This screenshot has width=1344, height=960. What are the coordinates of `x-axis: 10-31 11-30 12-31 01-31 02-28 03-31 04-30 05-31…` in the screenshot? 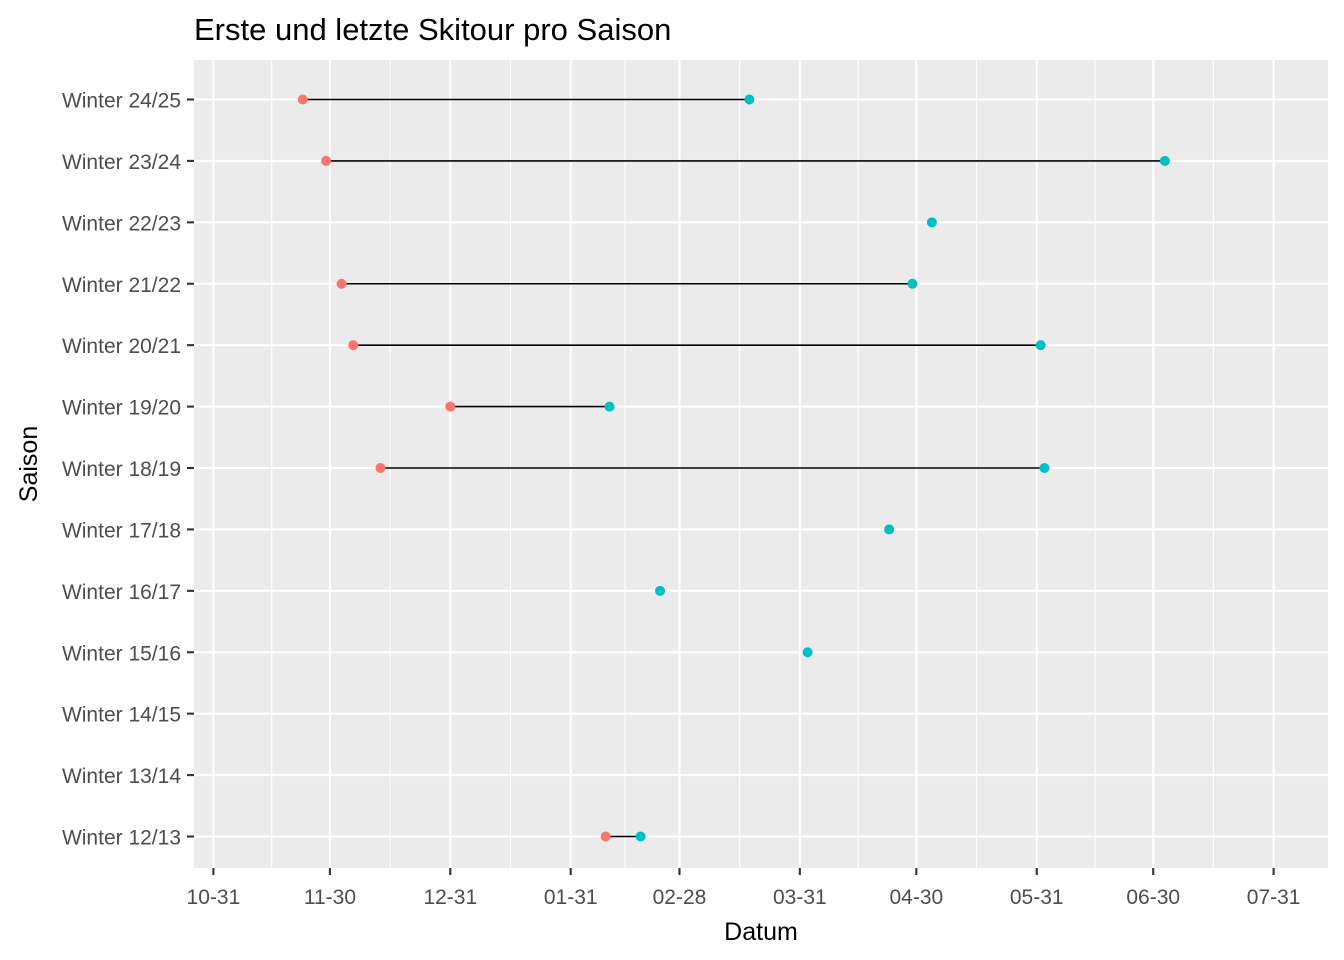 It's located at (744, 888).